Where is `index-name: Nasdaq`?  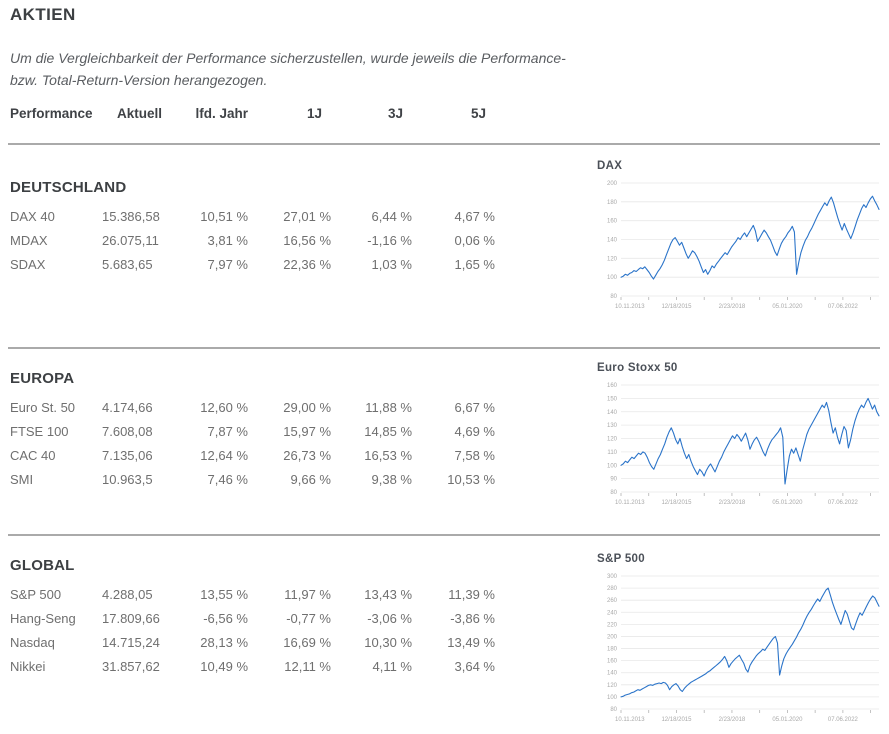 index-name: Nasdaq is located at coordinates (32, 642).